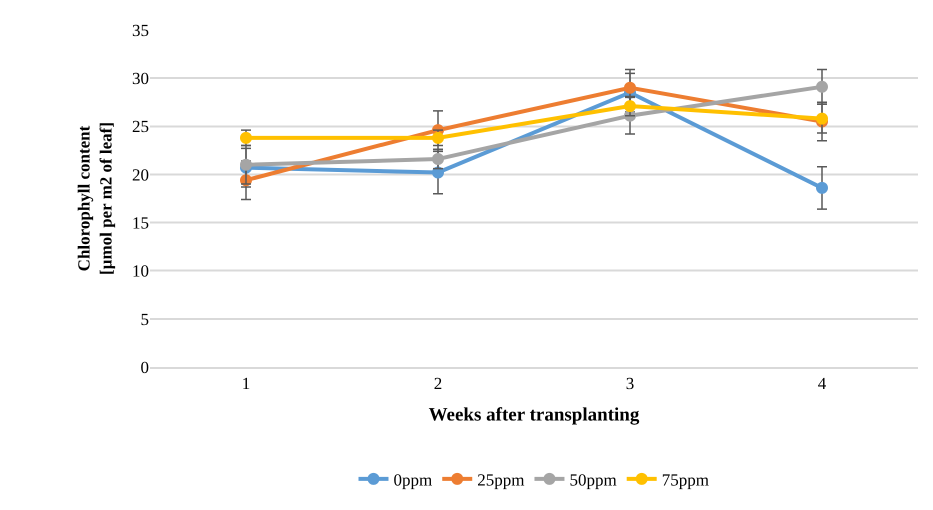 The height and width of the screenshot is (510, 933). What do you see at coordinates (500, 480) in the screenshot?
I see `legend-label: 25ppm` at bounding box center [500, 480].